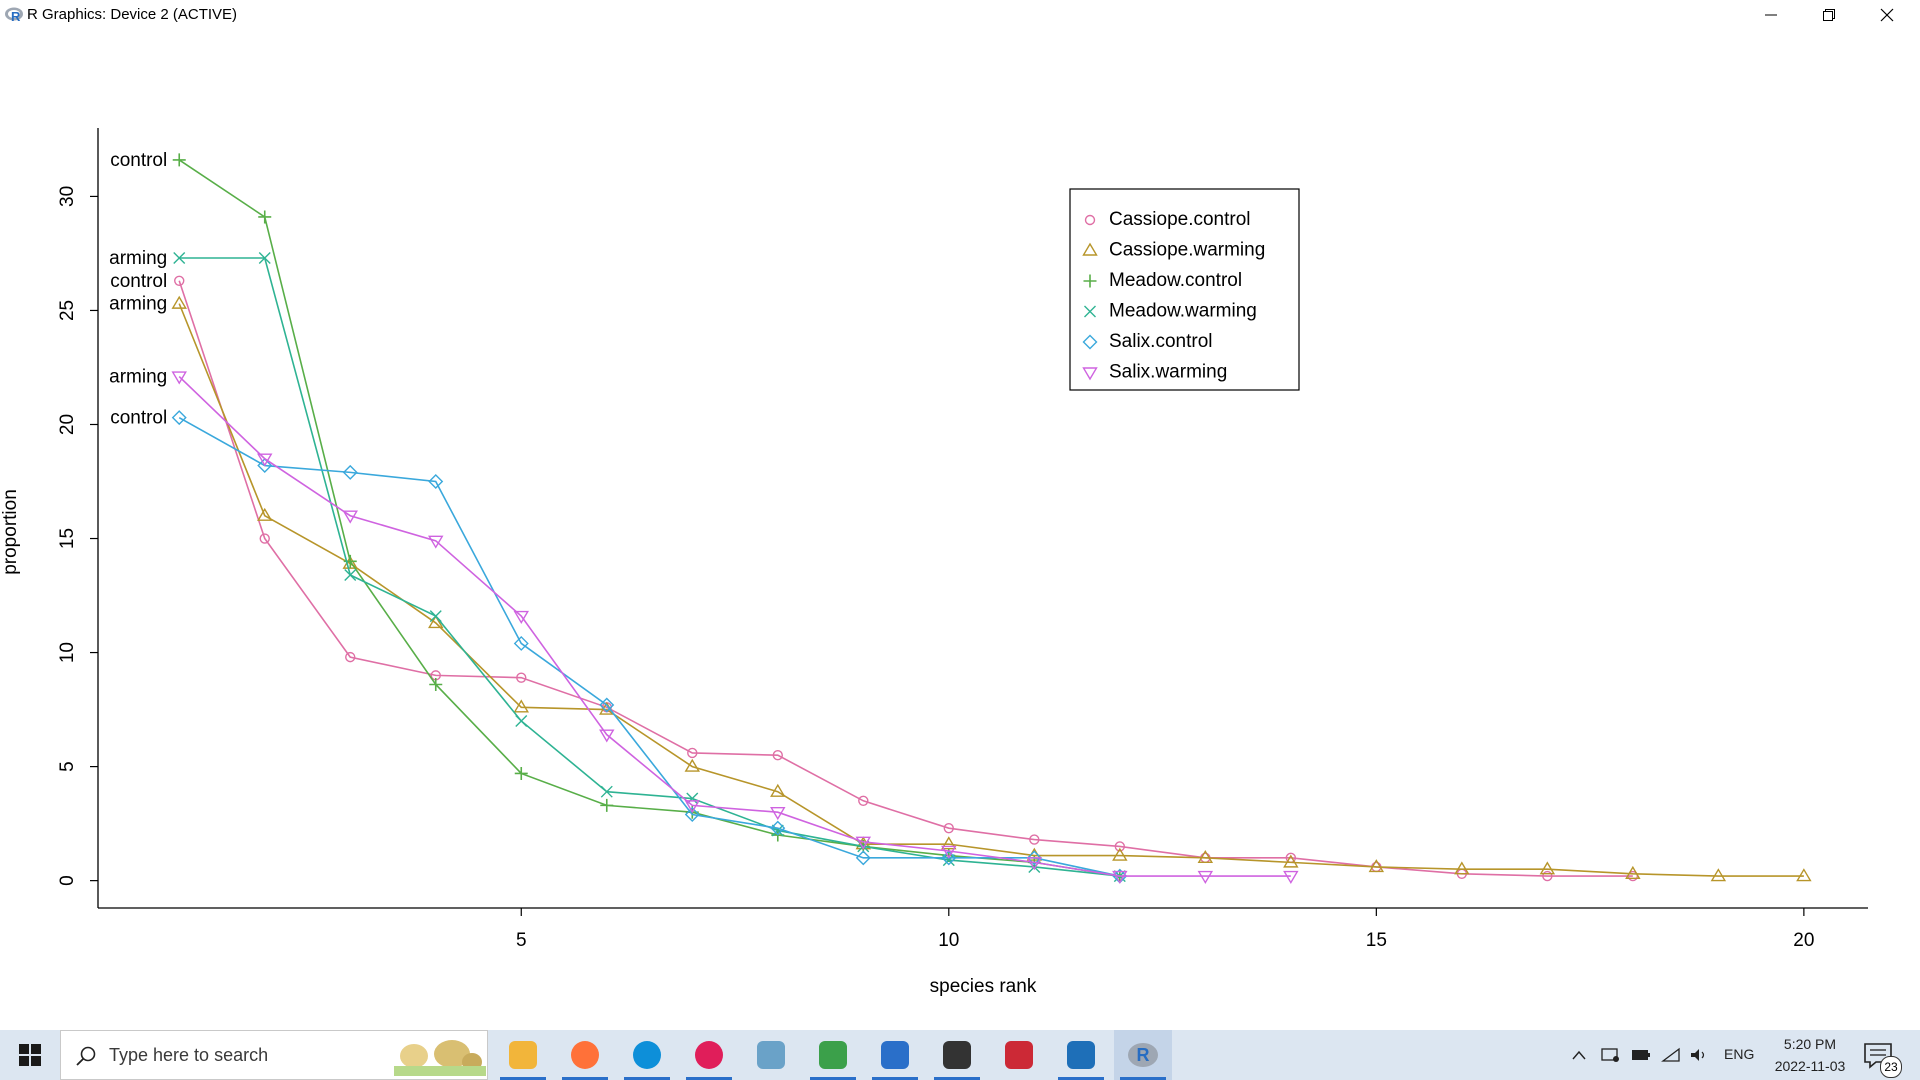 This screenshot has height=1080, width=1920. I want to click on annotation-label: arming, so click(138, 377).